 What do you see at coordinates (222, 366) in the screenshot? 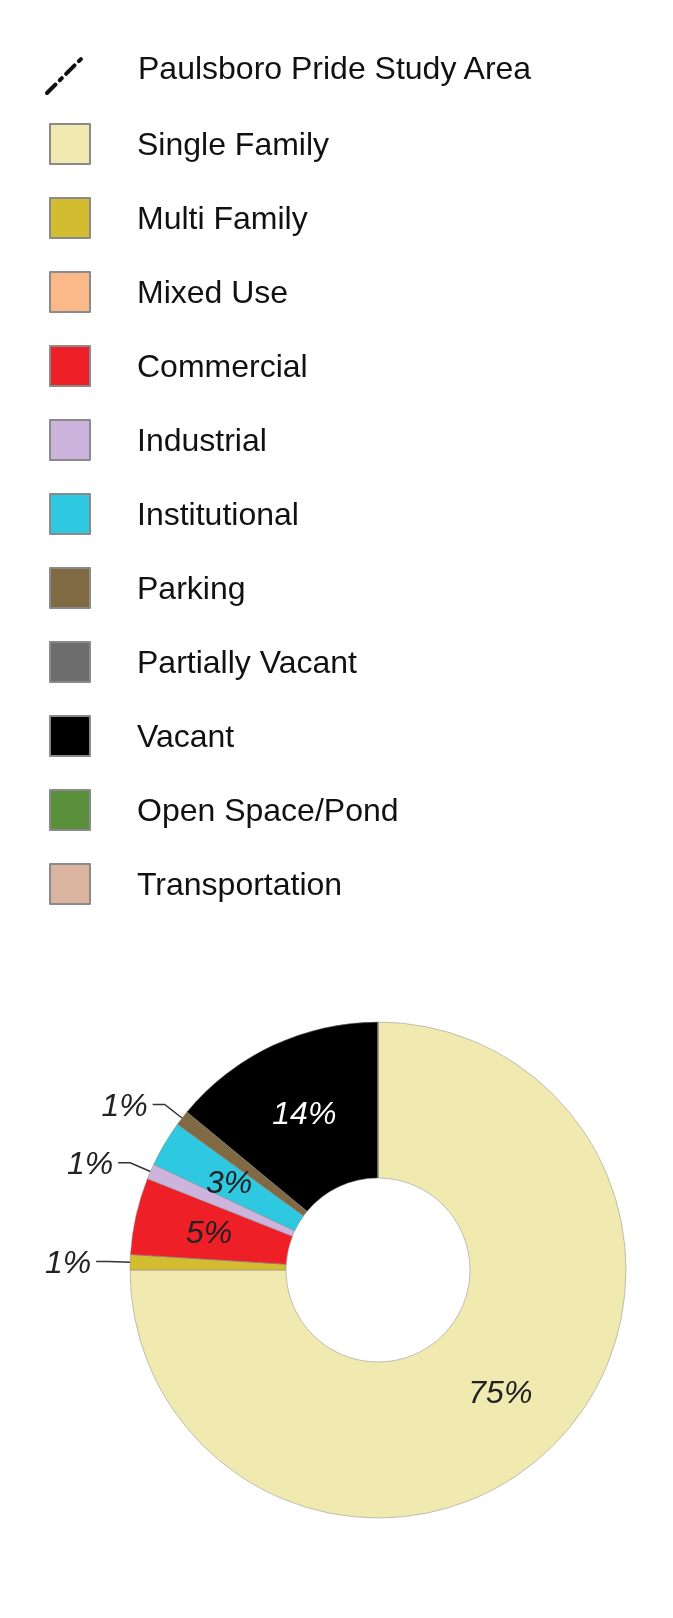
I see `legend-label: Commercial` at bounding box center [222, 366].